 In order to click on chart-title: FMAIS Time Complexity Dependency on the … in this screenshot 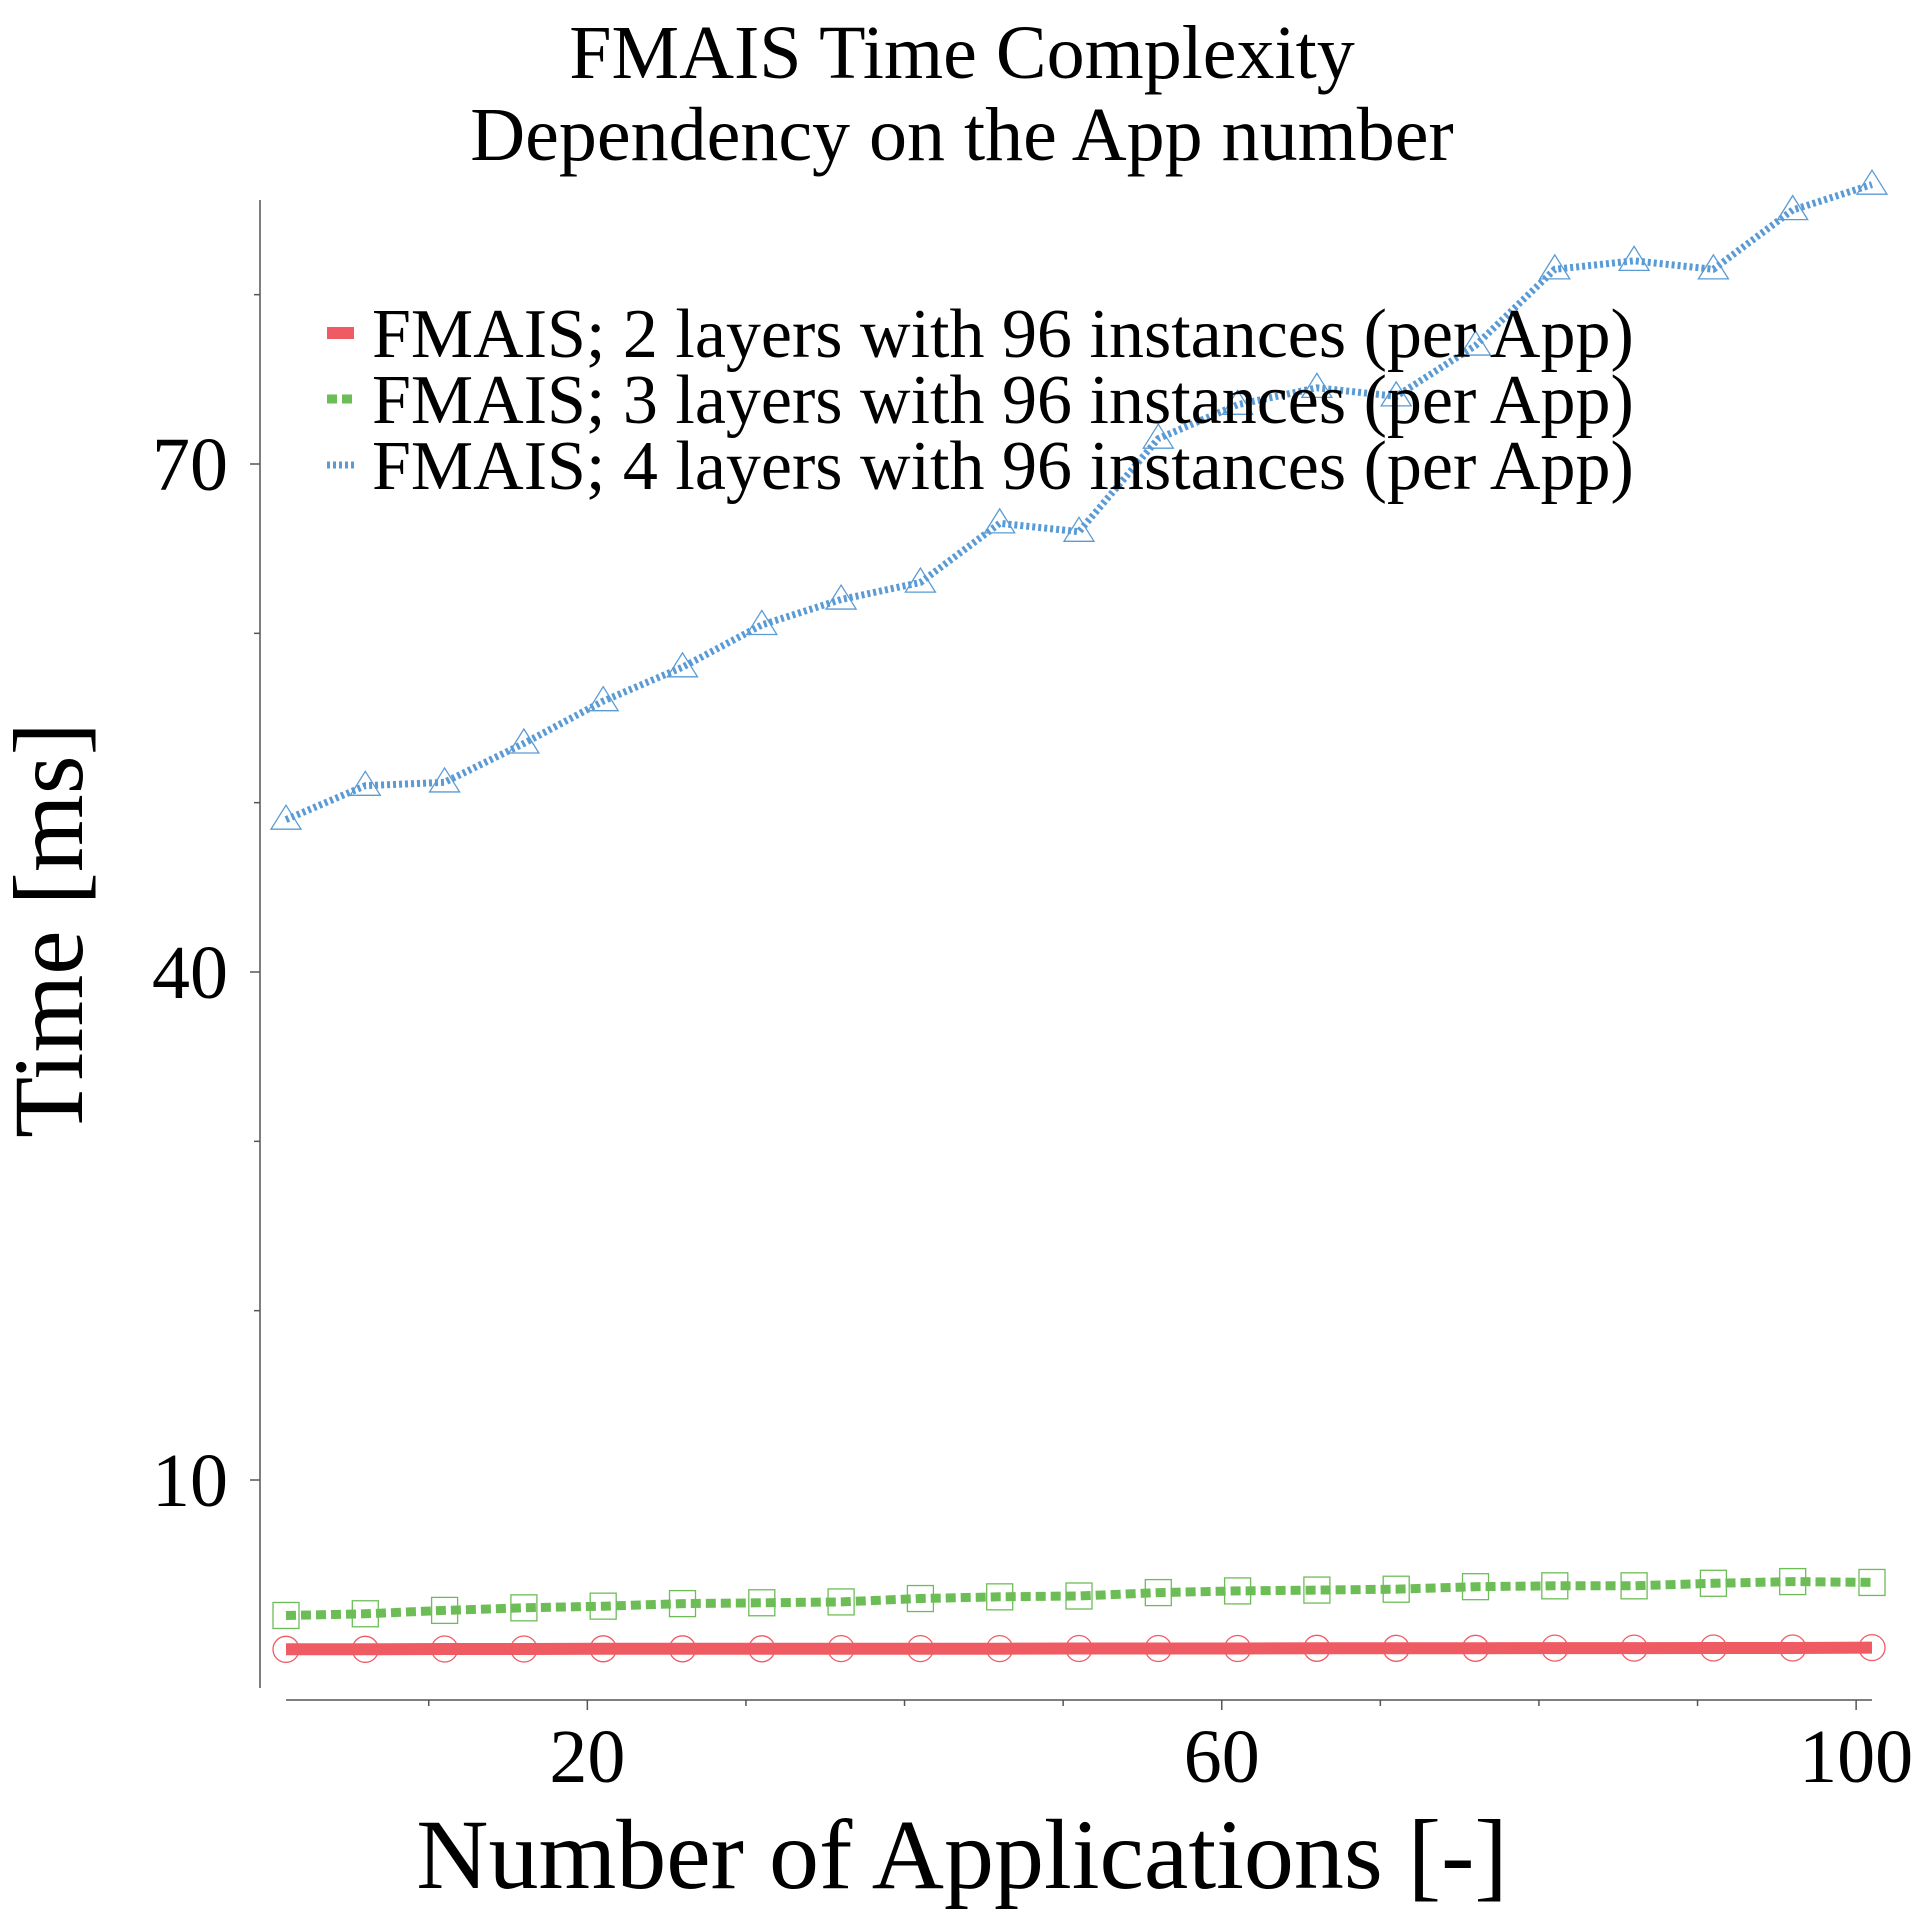, I will do `click(962, 94)`.